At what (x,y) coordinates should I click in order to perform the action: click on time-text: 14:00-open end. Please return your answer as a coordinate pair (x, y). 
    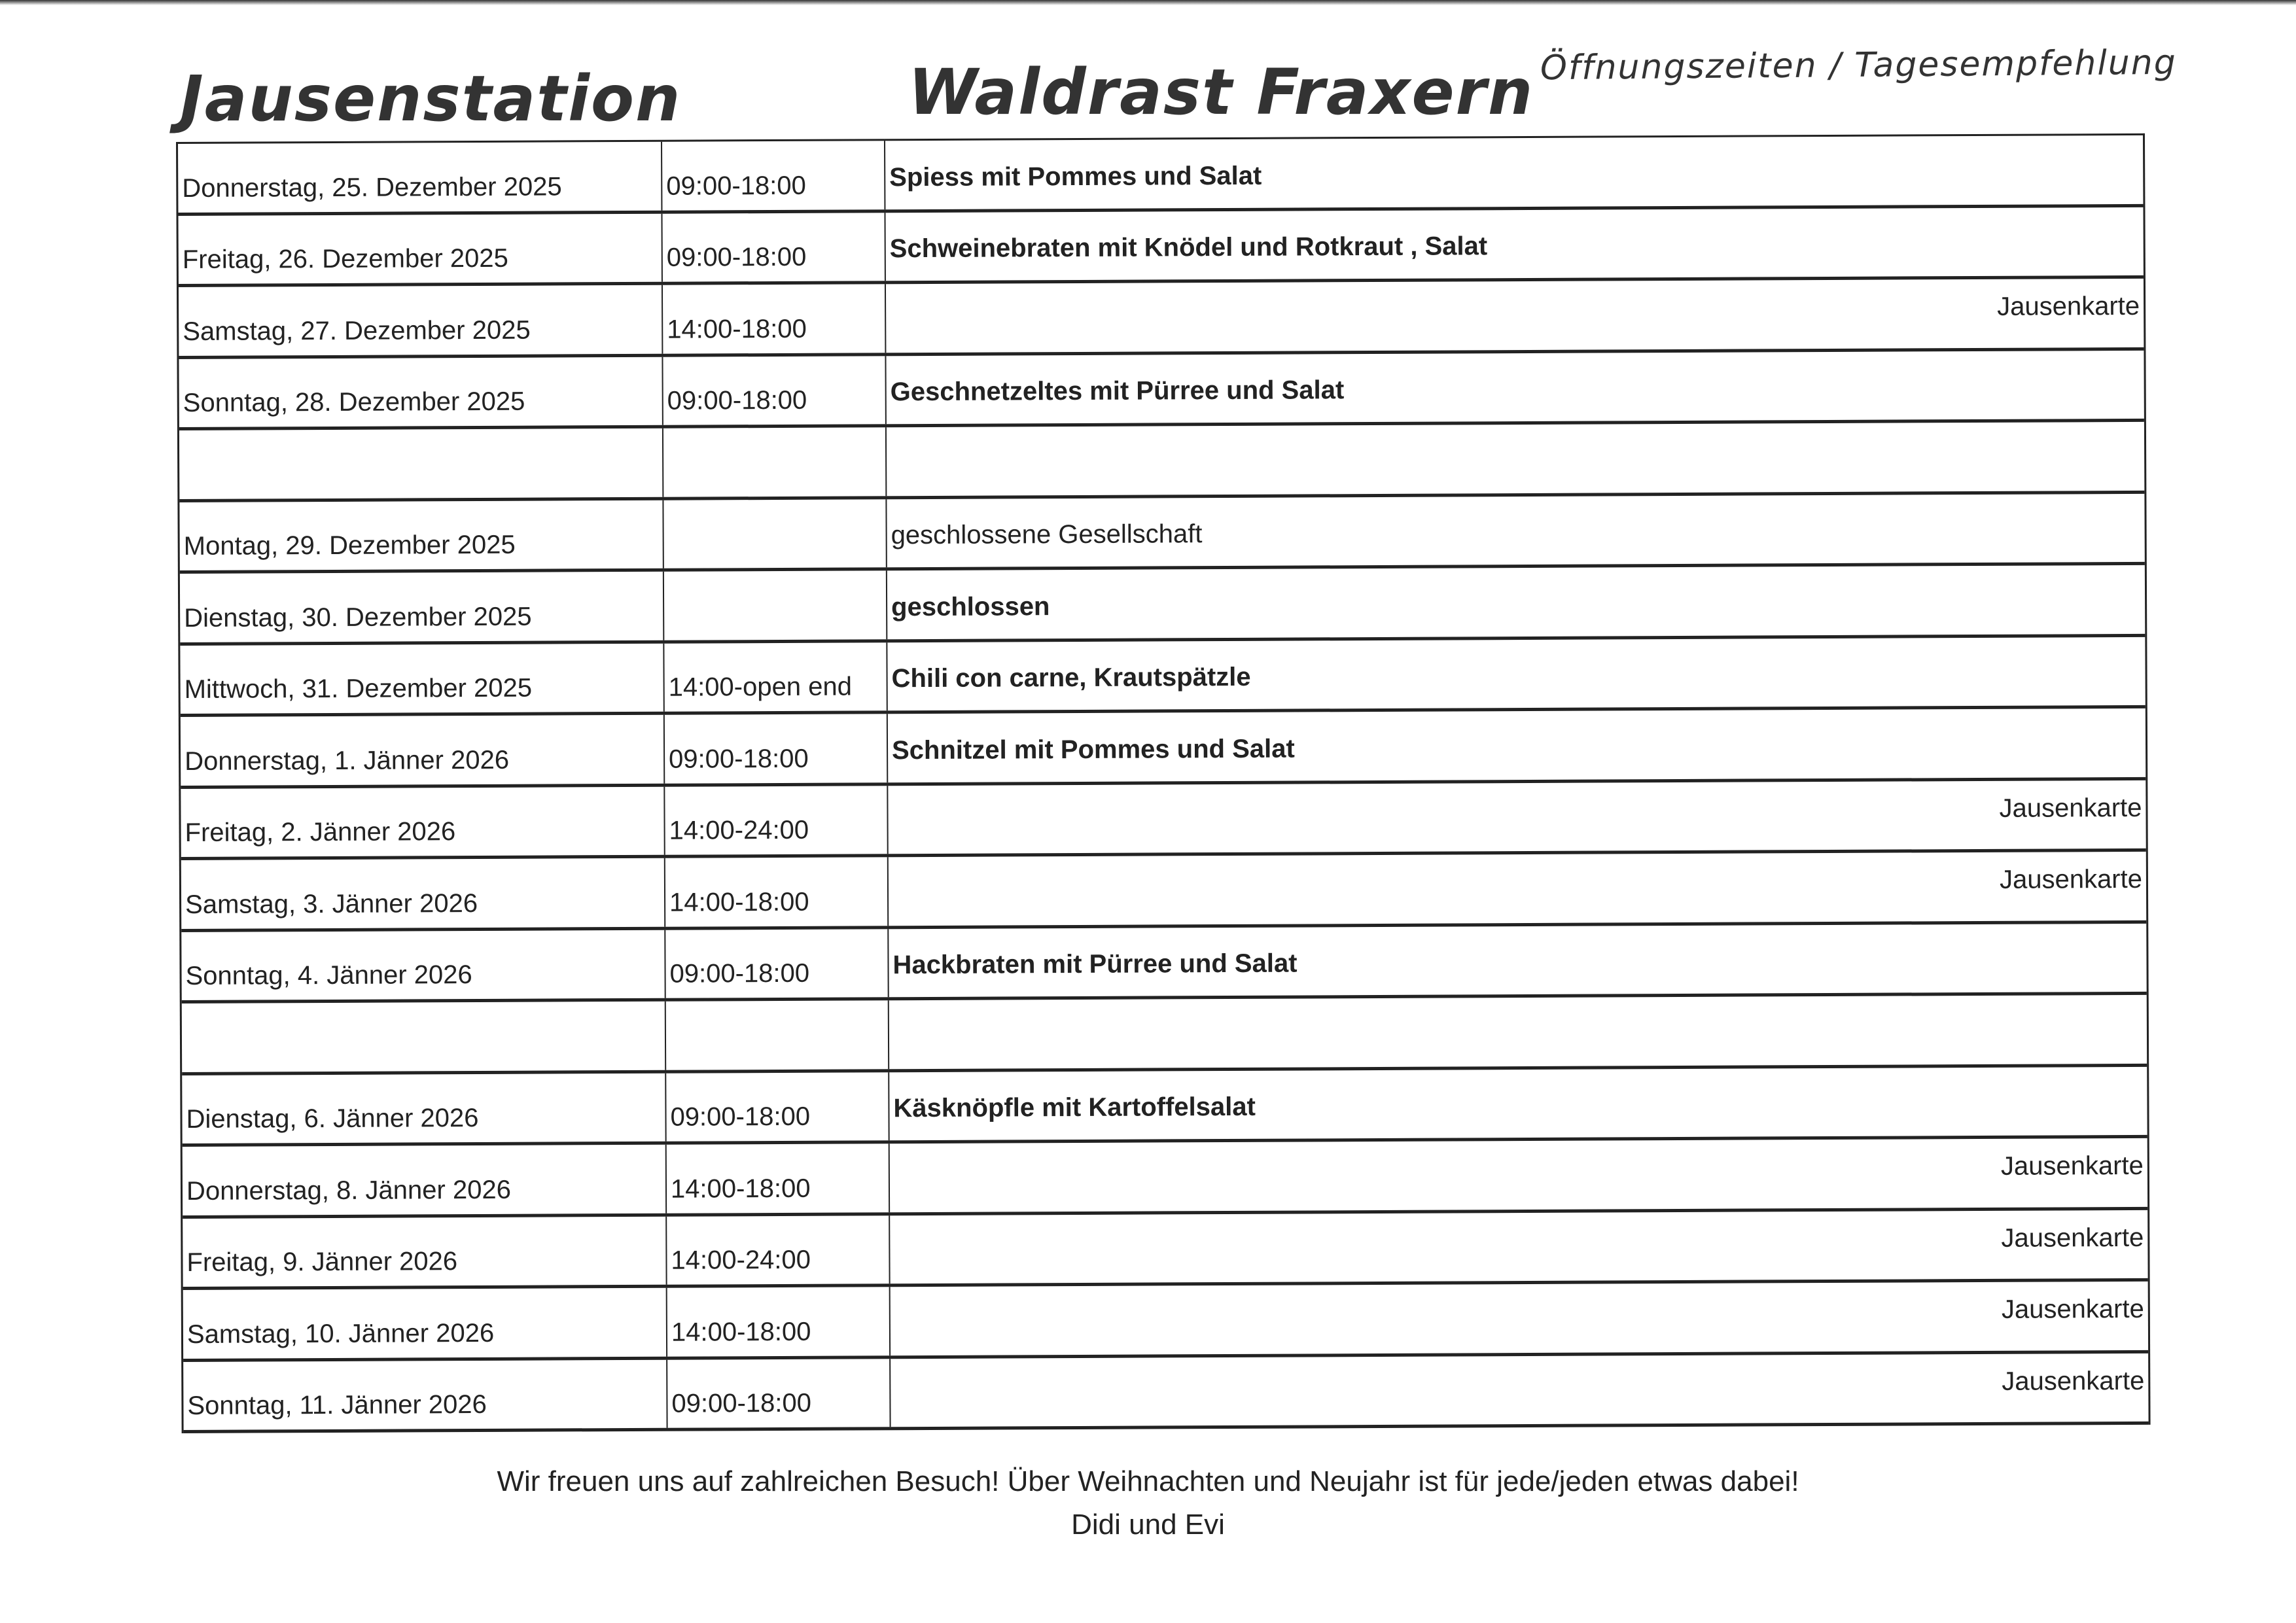
    Looking at the image, I should click on (760, 687).